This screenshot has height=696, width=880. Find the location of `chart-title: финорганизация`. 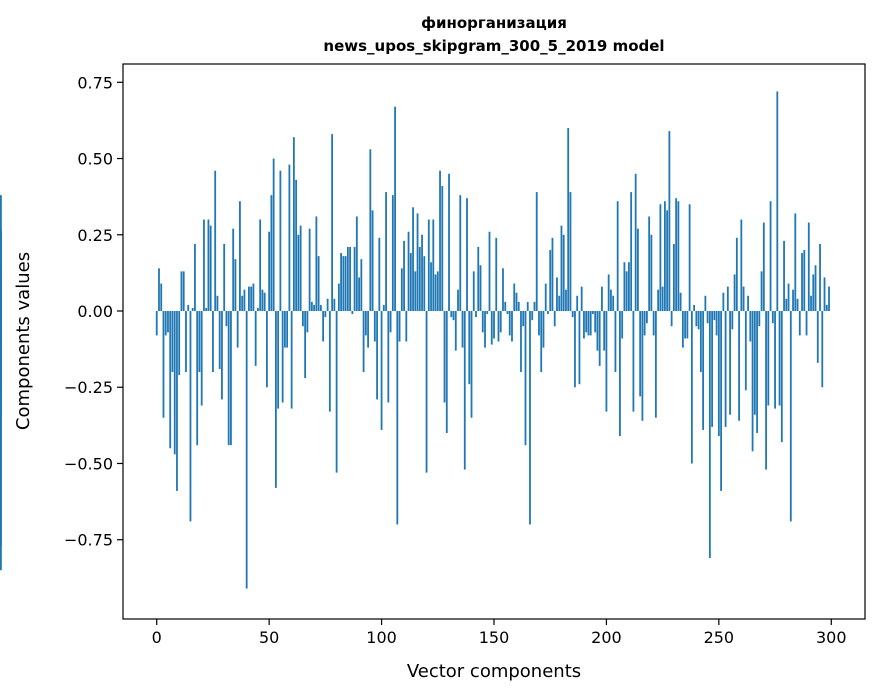

chart-title: финорганизация is located at coordinates (494, 23).